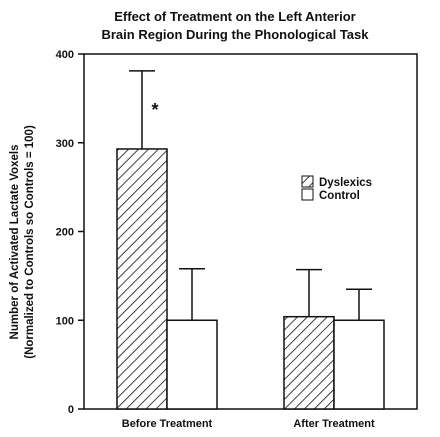  What do you see at coordinates (192, 364) in the screenshot?
I see `bar-control-before` at bounding box center [192, 364].